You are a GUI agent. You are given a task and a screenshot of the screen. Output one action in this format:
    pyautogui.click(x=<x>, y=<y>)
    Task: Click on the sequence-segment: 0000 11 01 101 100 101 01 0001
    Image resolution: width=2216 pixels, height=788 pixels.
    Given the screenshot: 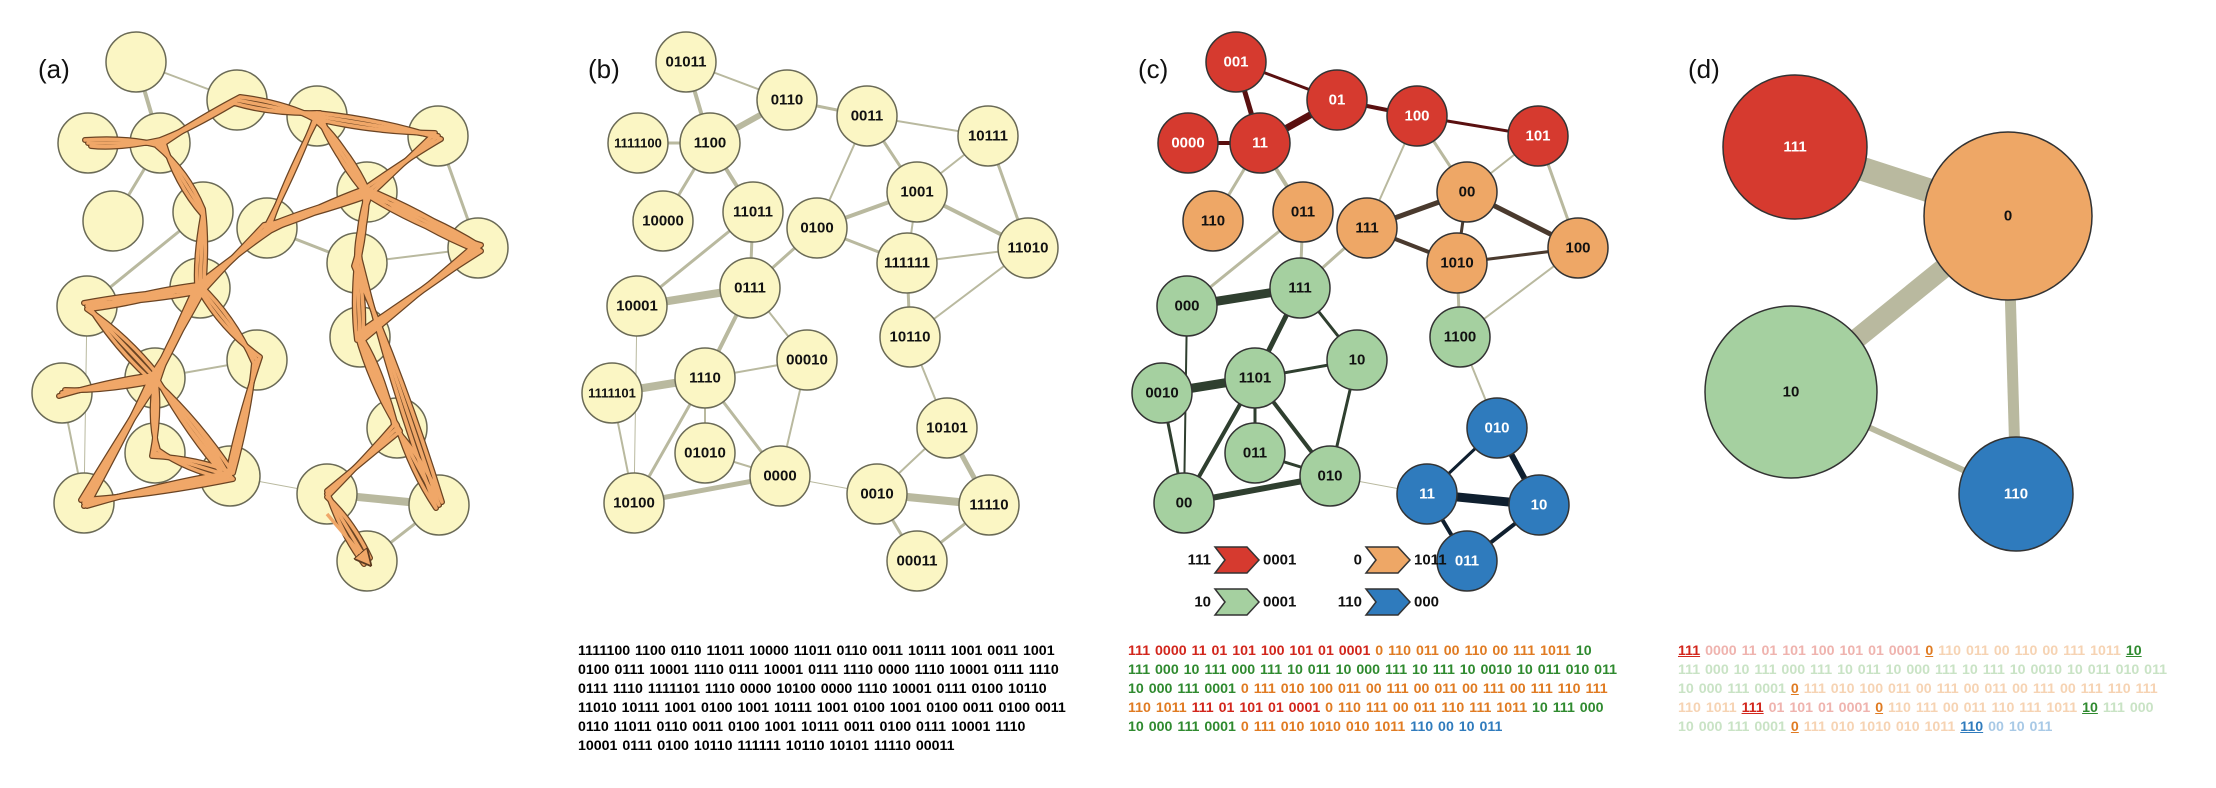 What is the action you would take?
    pyautogui.click(x=1813, y=651)
    